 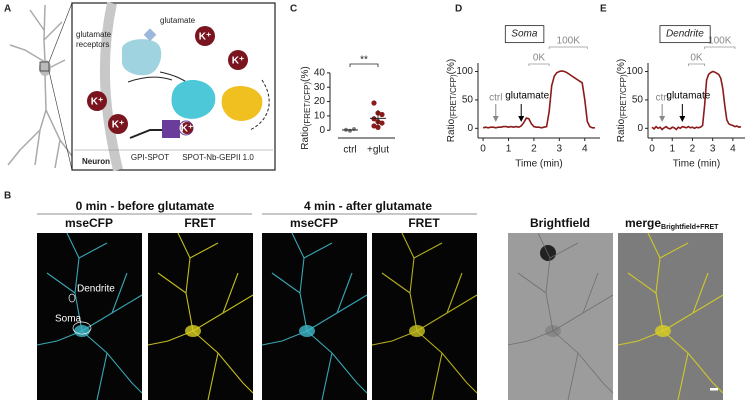 I want to click on x-axis-label: Time (min), so click(x=696, y=164).